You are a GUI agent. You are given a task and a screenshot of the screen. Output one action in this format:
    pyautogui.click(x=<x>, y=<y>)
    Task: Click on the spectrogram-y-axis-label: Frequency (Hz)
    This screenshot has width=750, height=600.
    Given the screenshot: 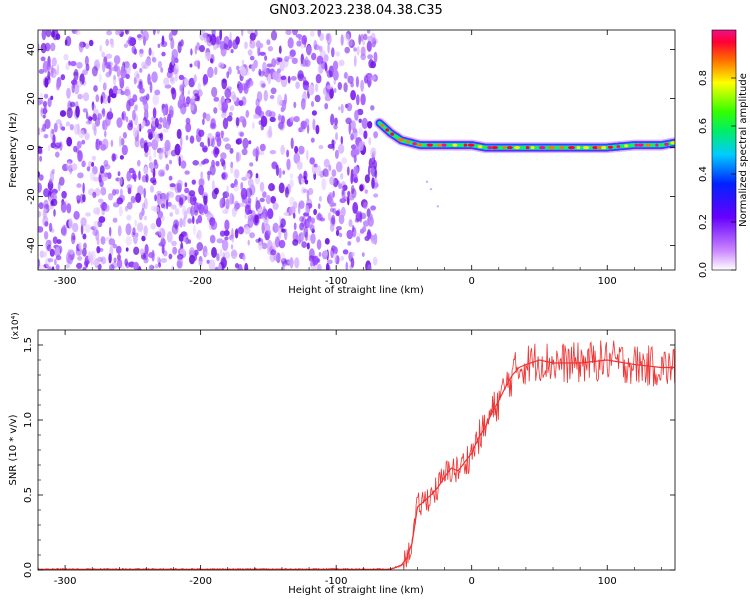 What is the action you would take?
    pyautogui.click(x=13, y=150)
    